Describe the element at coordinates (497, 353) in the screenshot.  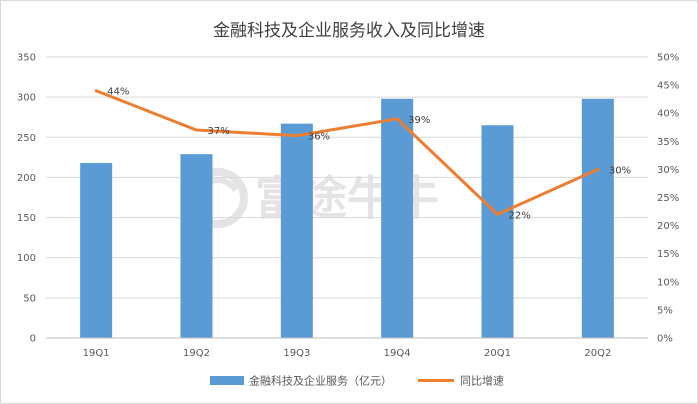
I see `x-tick-label: 20Q1` at that location.